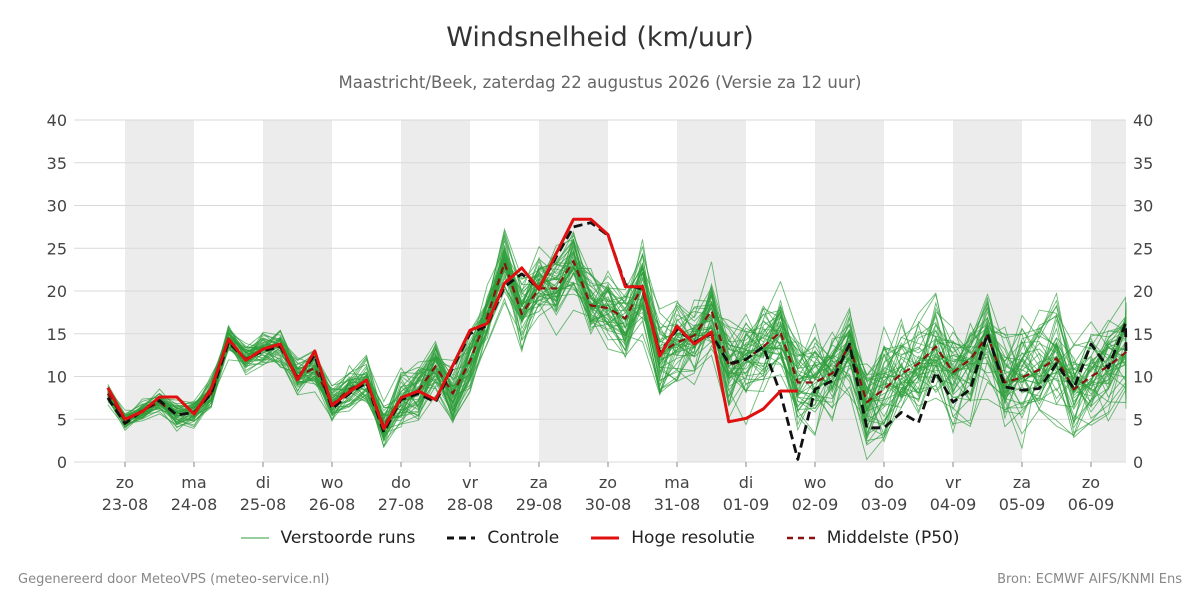  What do you see at coordinates (1143, 248) in the screenshot?
I see `y-tick-right-25: 25` at bounding box center [1143, 248].